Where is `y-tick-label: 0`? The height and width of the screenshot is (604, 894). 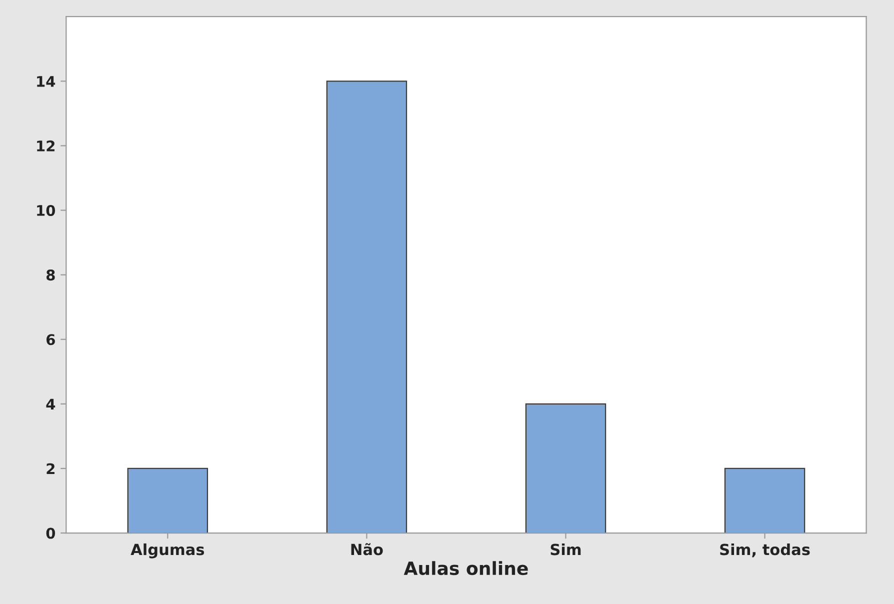
y-tick-label: 0 is located at coordinates (51, 533).